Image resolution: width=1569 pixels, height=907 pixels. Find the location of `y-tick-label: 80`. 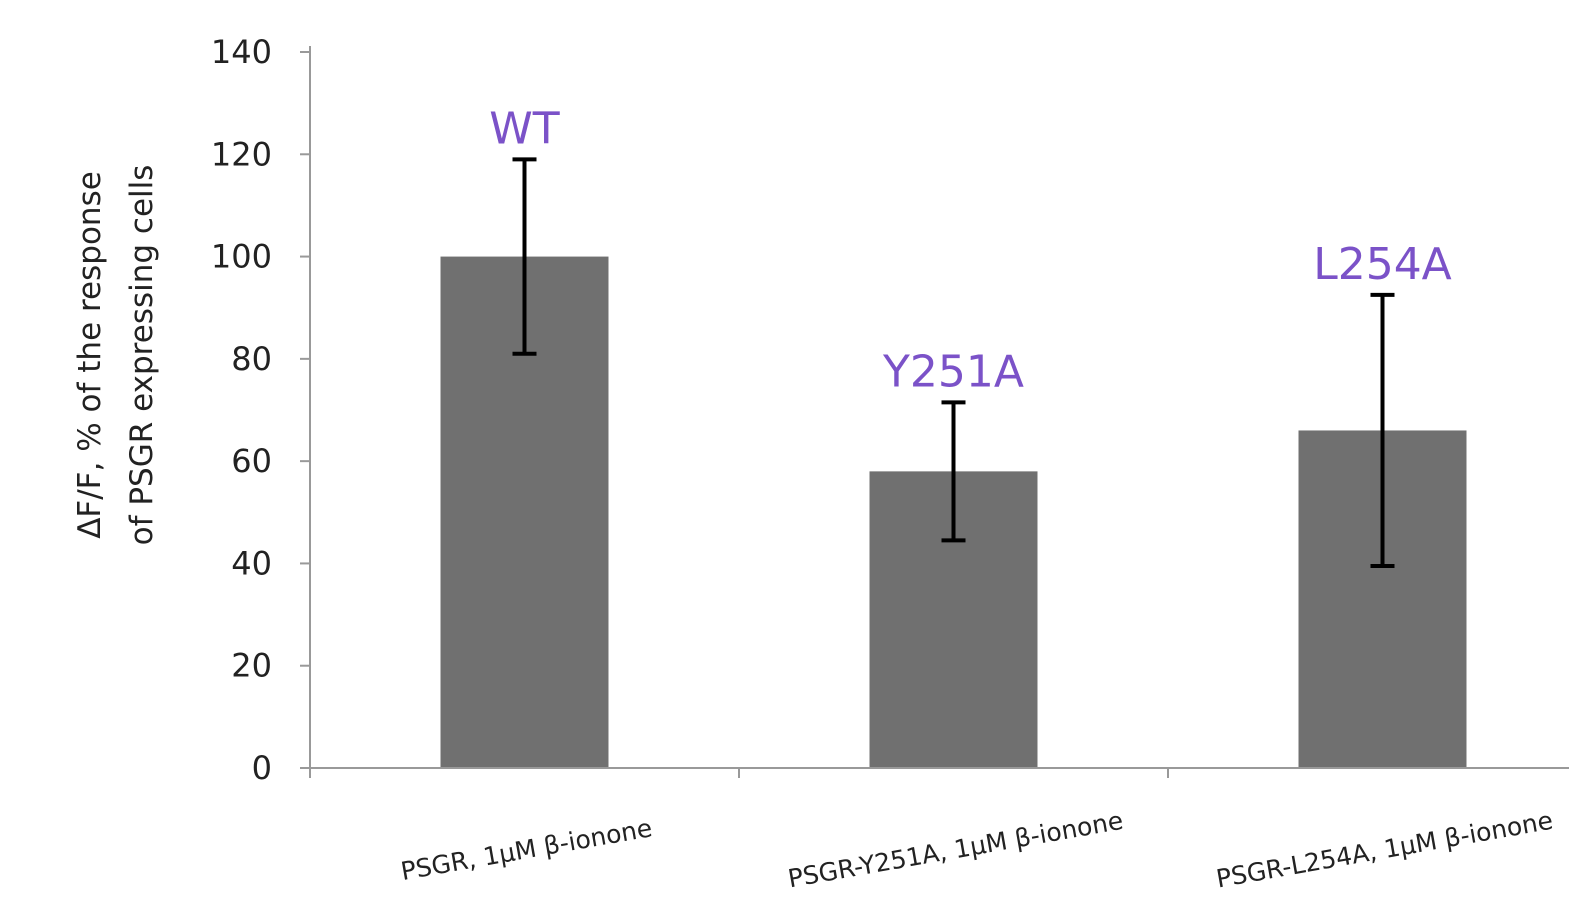

y-tick-label: 80 is located at coordinates (251, 359).